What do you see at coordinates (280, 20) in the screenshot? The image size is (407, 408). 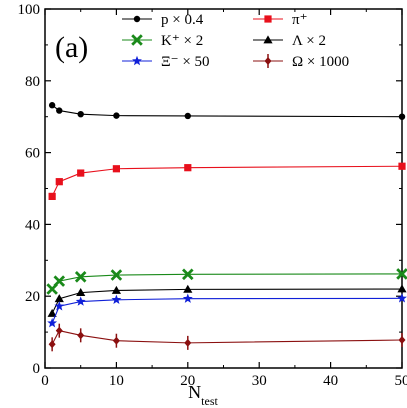 I see `legend-entry: π⁺` at bounding box center [280, 20].